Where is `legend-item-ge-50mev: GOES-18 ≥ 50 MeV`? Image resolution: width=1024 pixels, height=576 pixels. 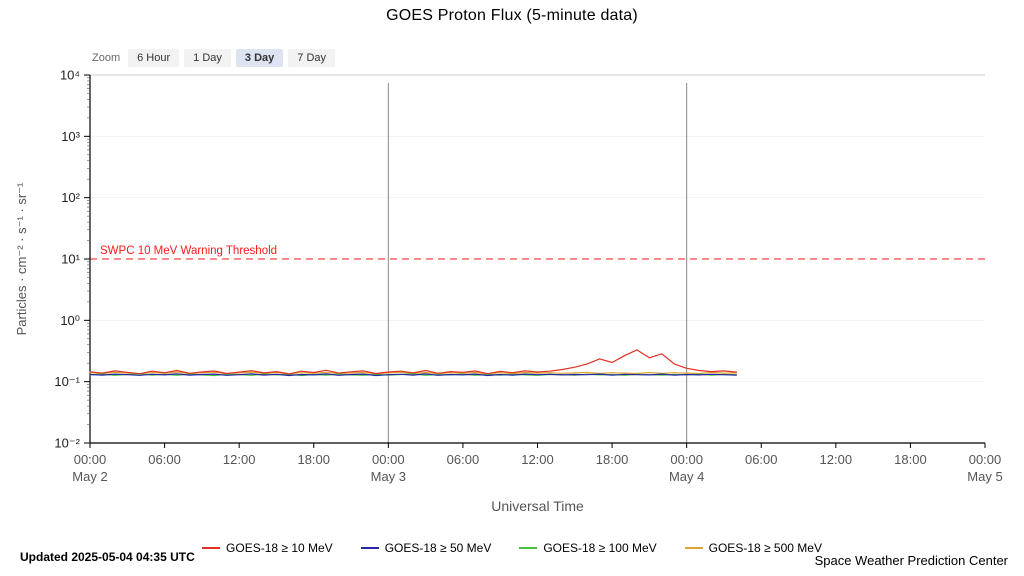 legend-item-ge-50mev: GOES-18 ≥ 50 MeV is located at coordinates (426, 548).